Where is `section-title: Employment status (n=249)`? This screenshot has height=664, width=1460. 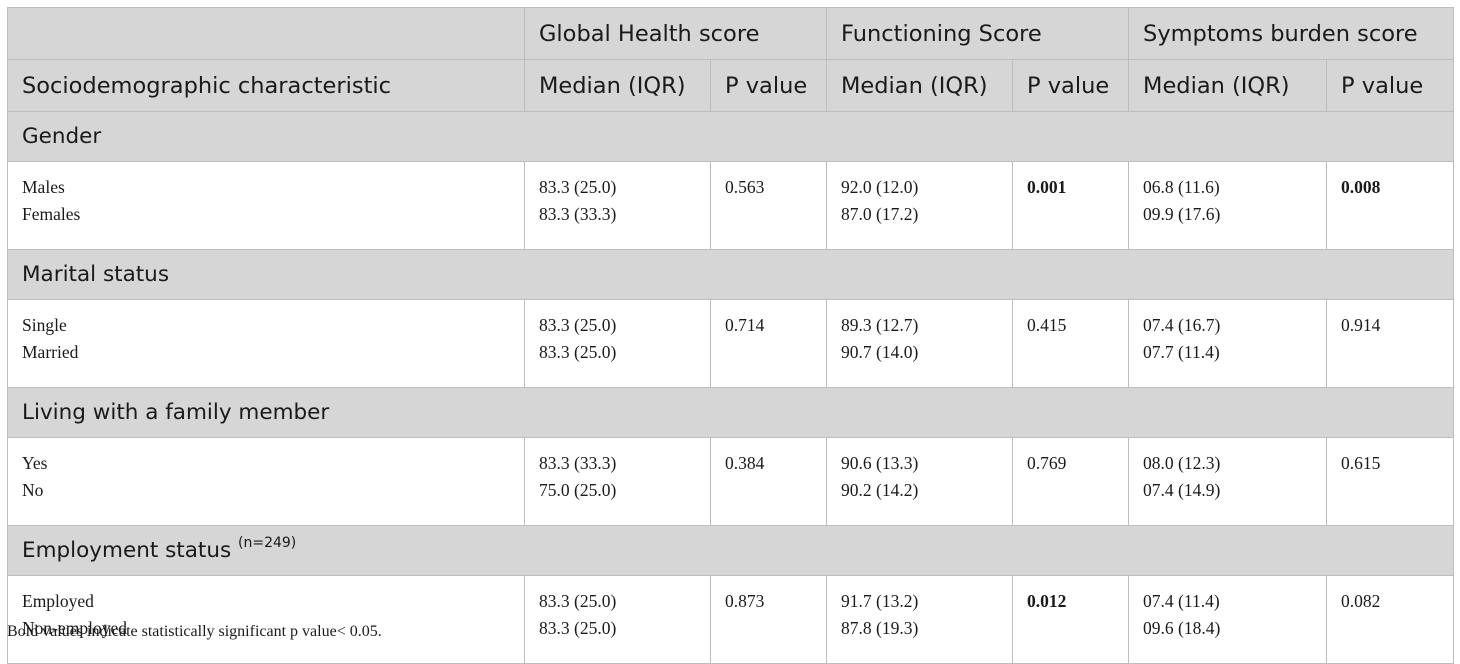
section-title: Employment status (n=249) is located at coordinates (730, 550).